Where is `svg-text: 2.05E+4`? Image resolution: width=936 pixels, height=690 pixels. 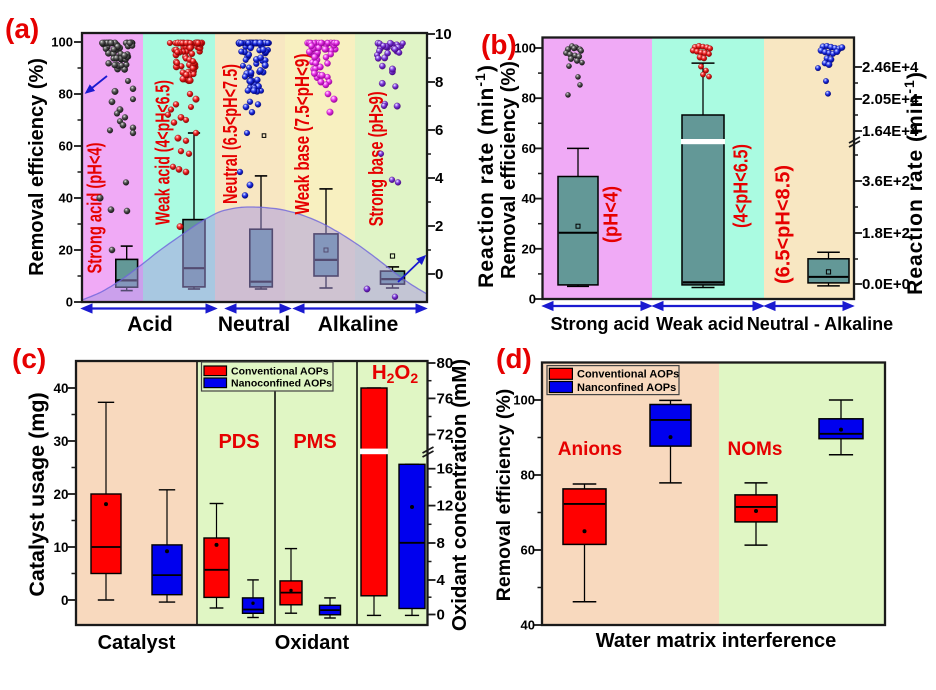 svg-text: 2.05E+4 is located at coordinates (890, 99).